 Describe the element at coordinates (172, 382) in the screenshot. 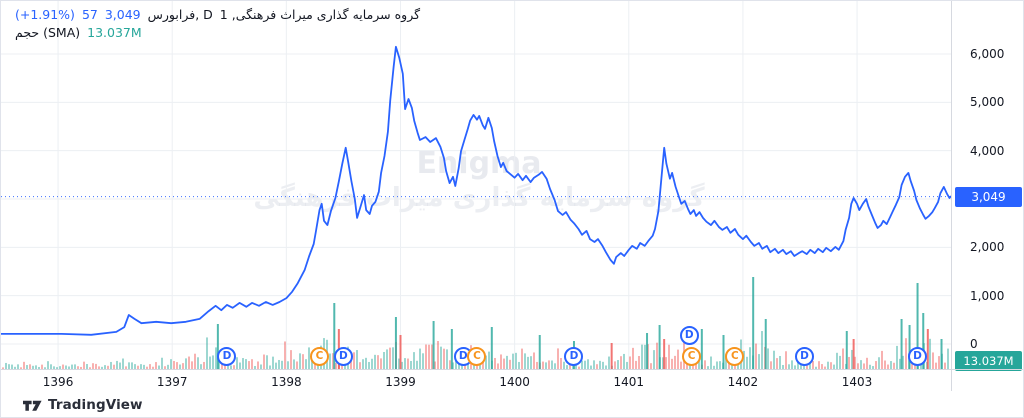

I see `time-tick-label: 1397` at that location.